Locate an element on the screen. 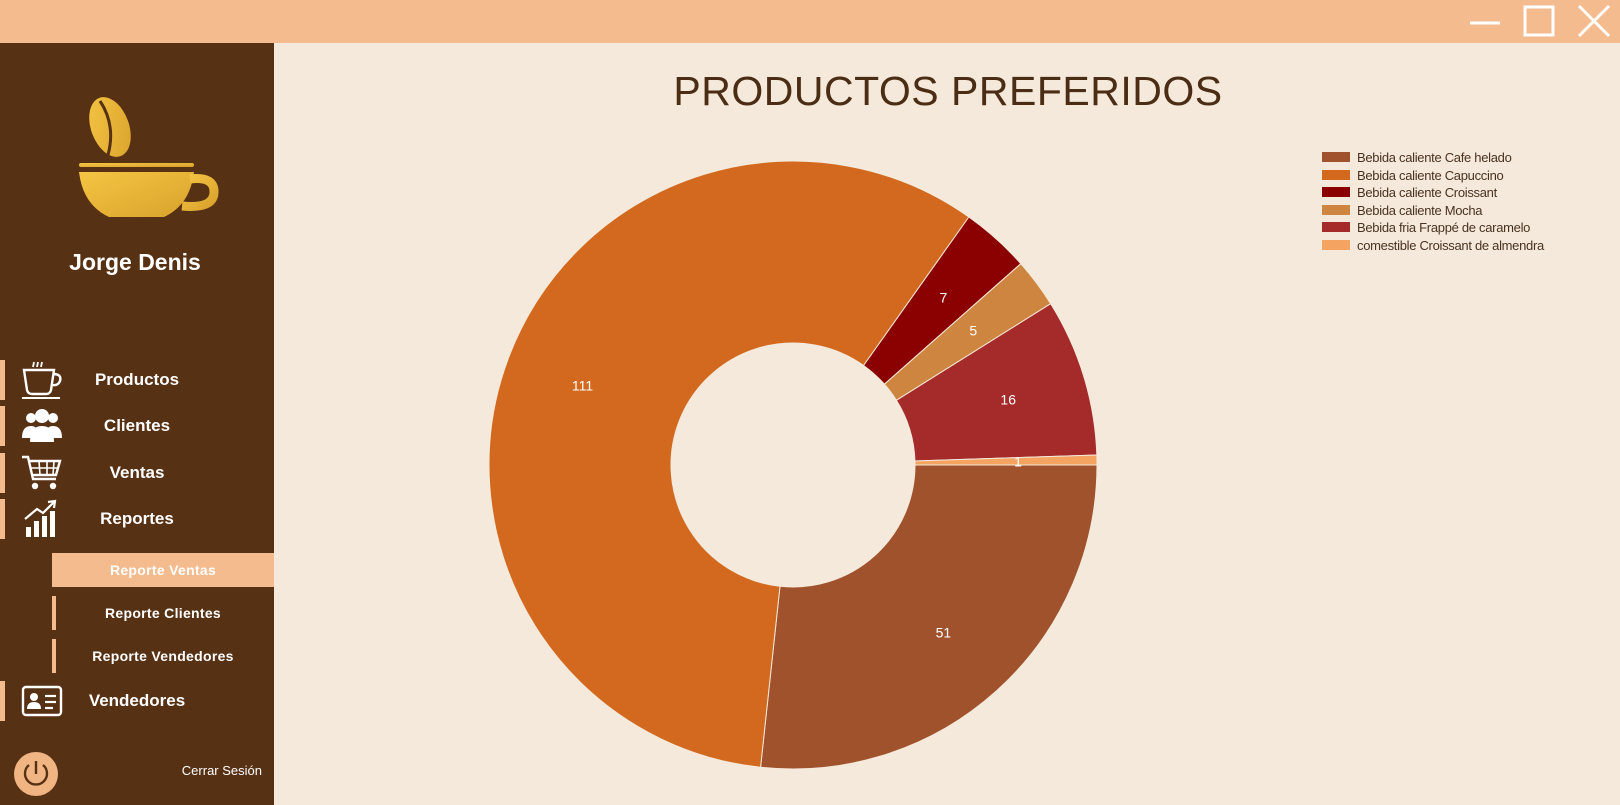 This screenshot has height=805, width=1620. legend-label: Bebida caliente Capuccino is located at coordinates (1430, 175).